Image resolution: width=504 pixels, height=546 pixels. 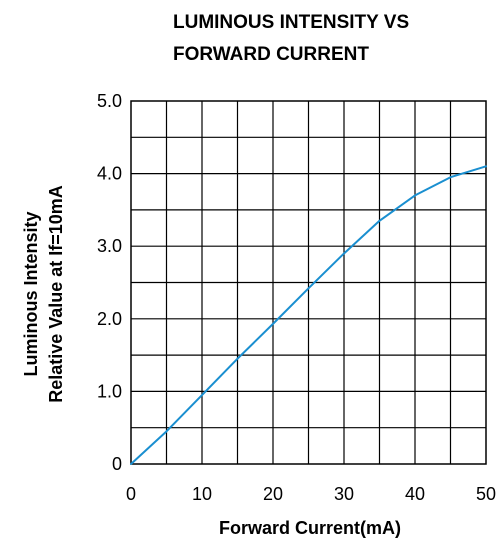 I want to click on x-axis-title: Forward Current(mA), so click(x=310, y=528).